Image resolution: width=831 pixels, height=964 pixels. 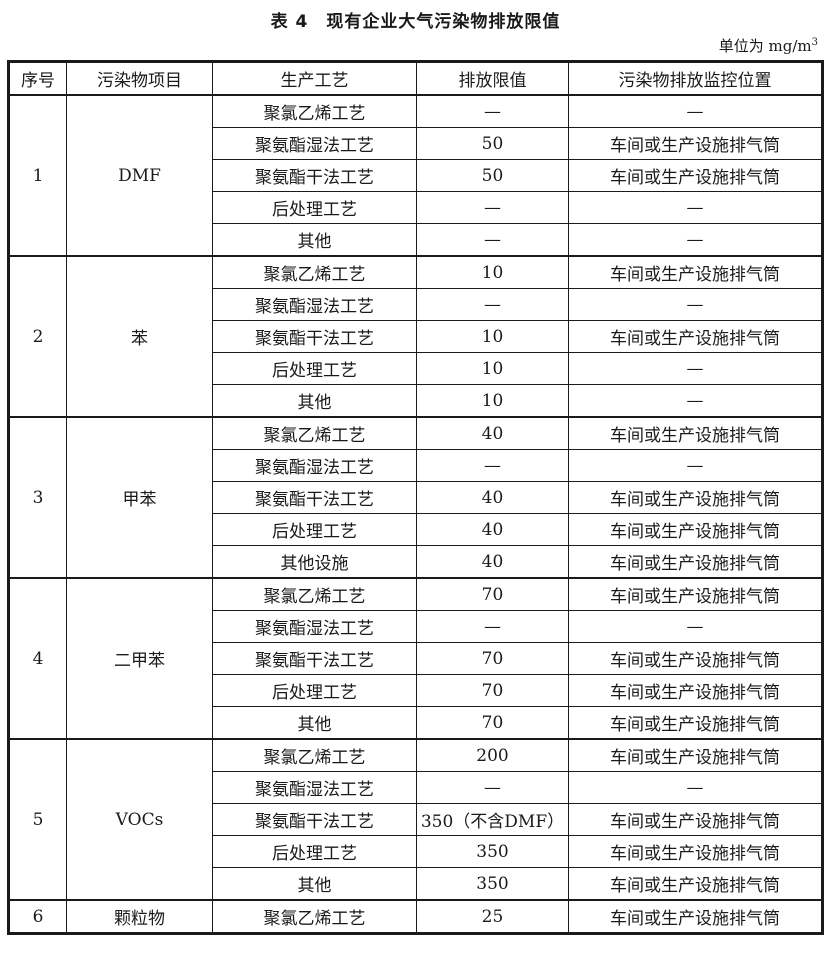 I want to click on table-row: 后处理工艺 70 车间或生产设施排气筒, so click(x=416, y=690).